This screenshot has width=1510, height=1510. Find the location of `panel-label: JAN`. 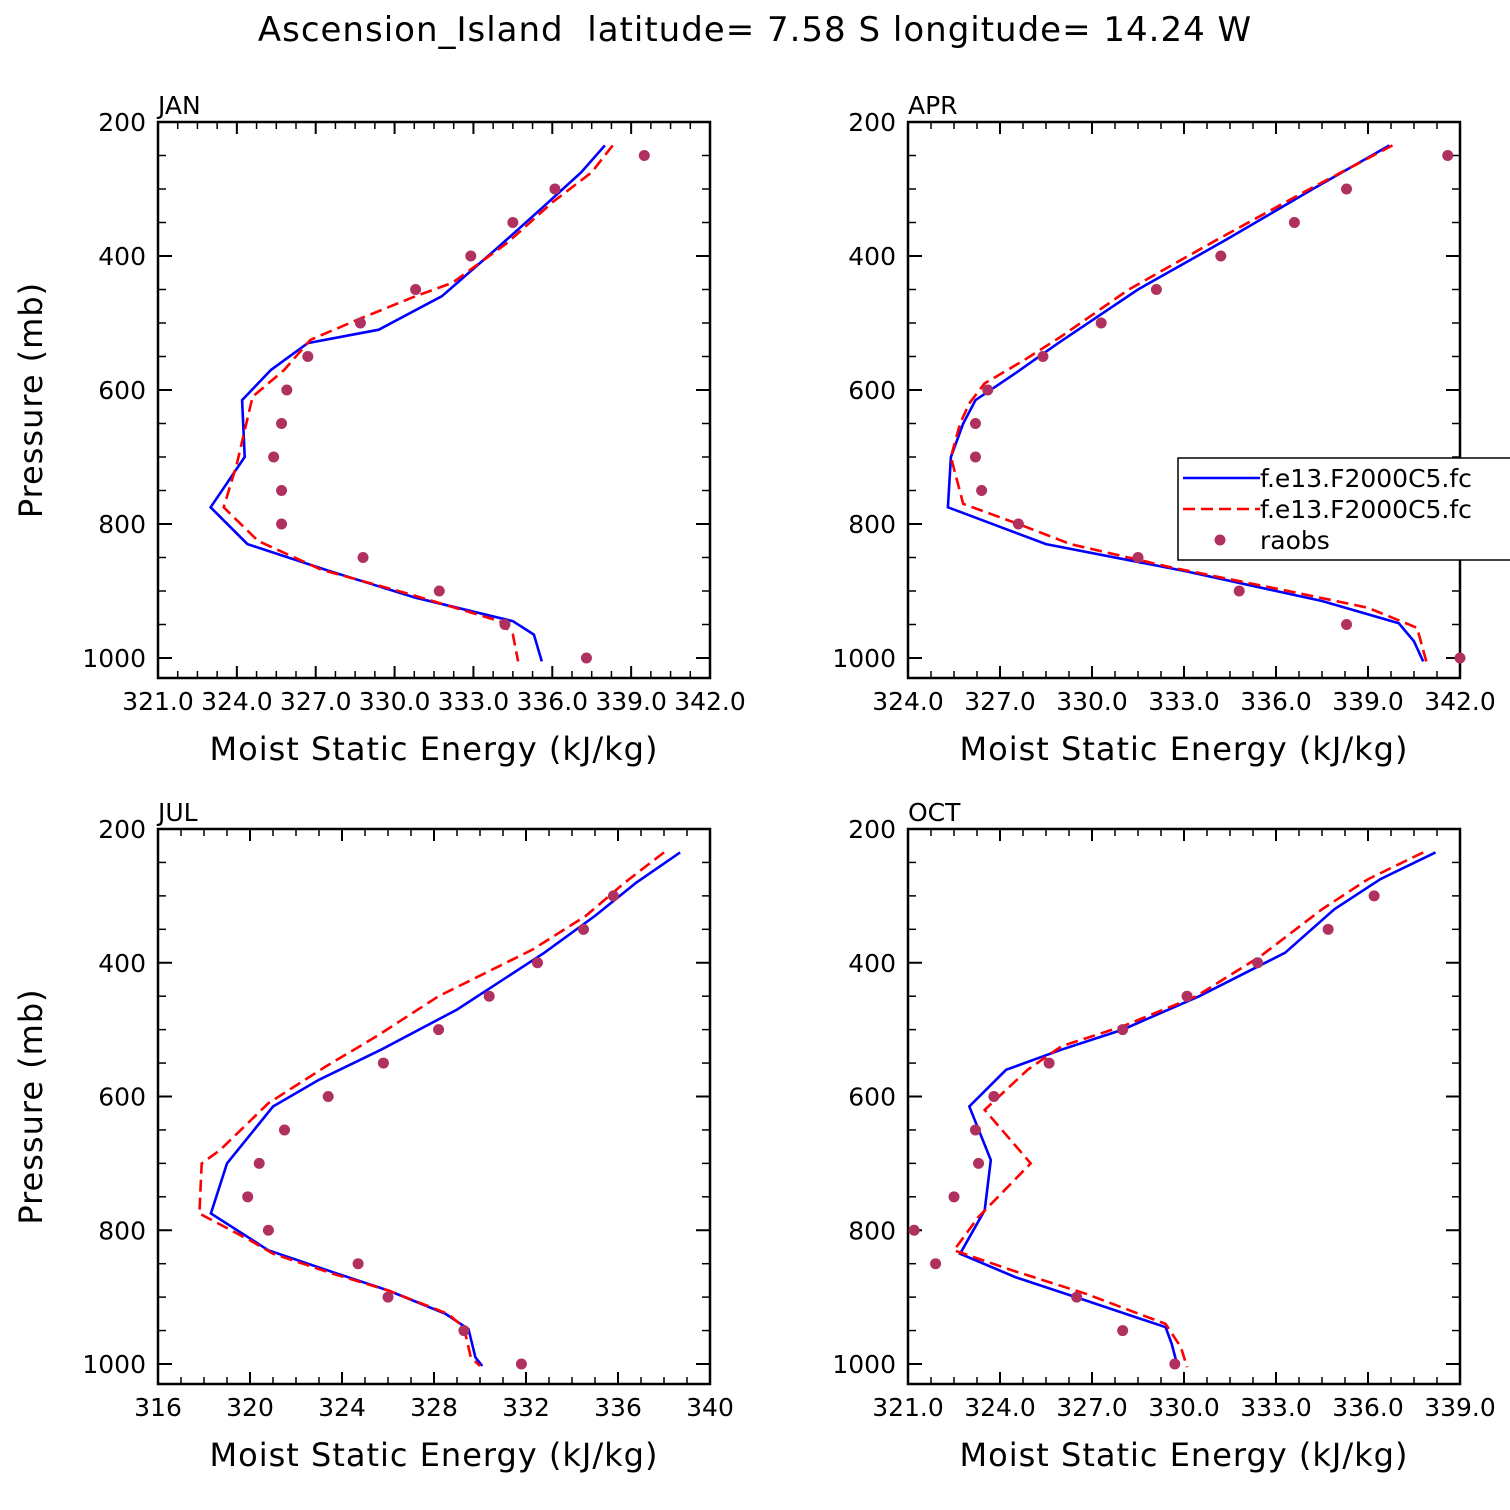

panel-label: JAN is located at coordinates (178, 105).